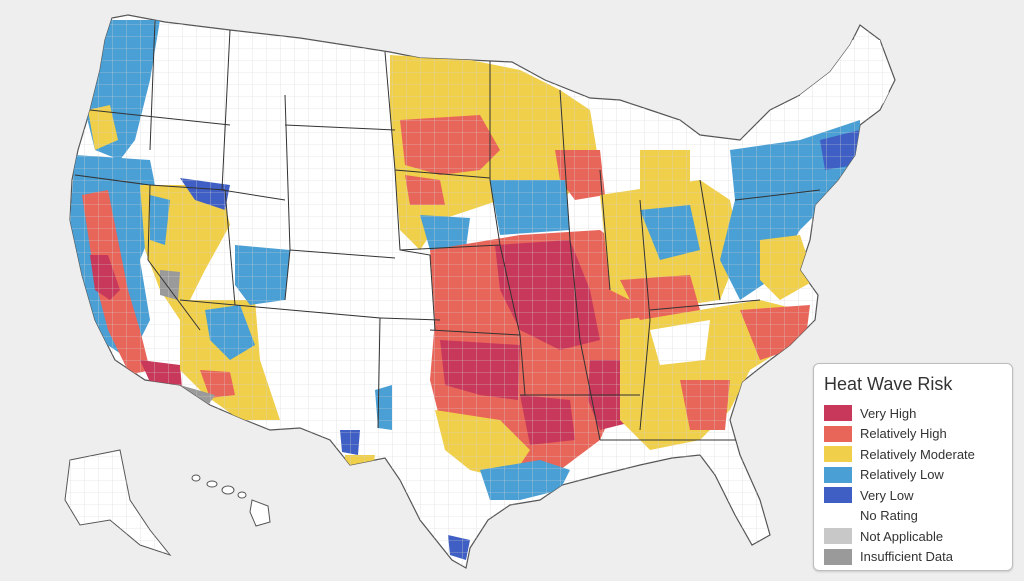  Describe the element at coordinates (906, 557) in the screenshot. I see `legend-label: Insufficient Data` at that location.